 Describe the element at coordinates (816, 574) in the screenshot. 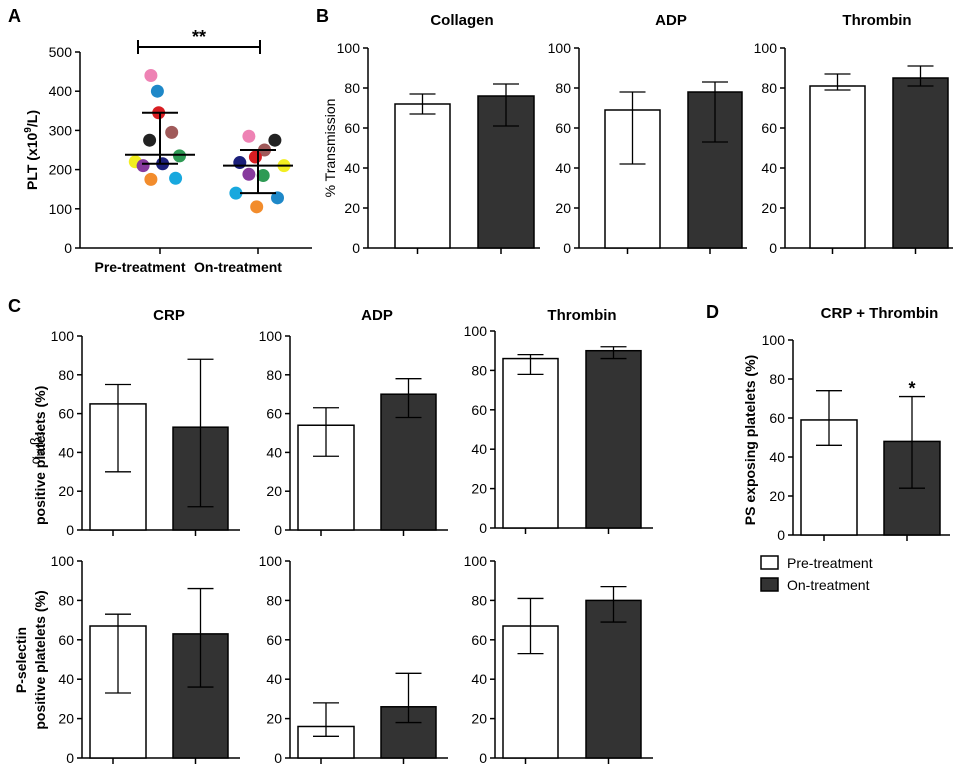

I see `legend: Pre-treatment On-treatment` at that location.